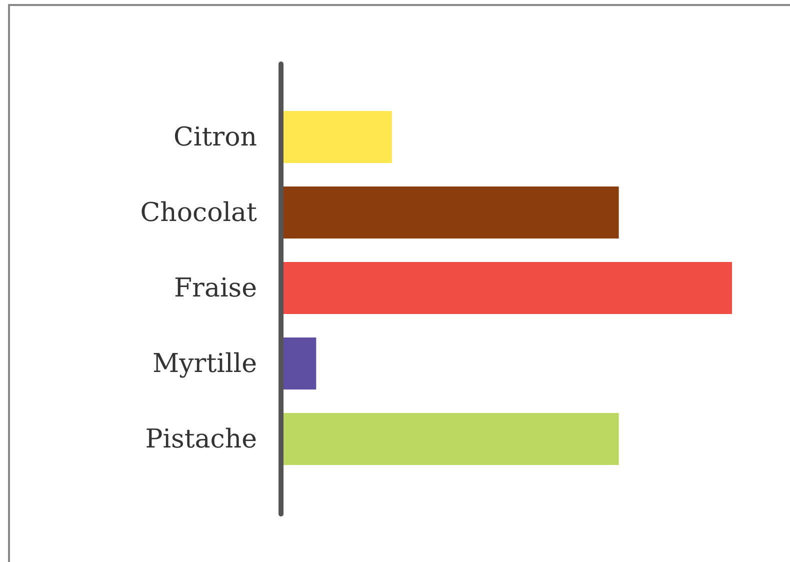  Describe the element at coordinates (204, 363) in the screenshot. I see `y-tick-label: Myrtille` at that location.